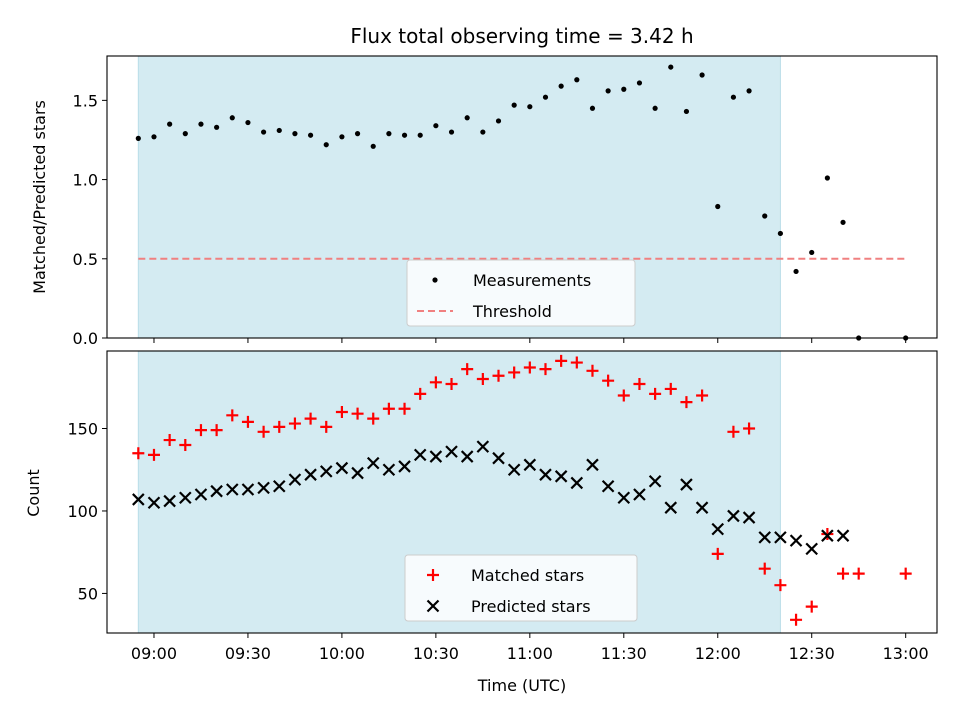 The image size is (960, 720). Describe the element at coordinates (530, 653) in the screenshot. I see `x-tick-label: 11:00` at that location.